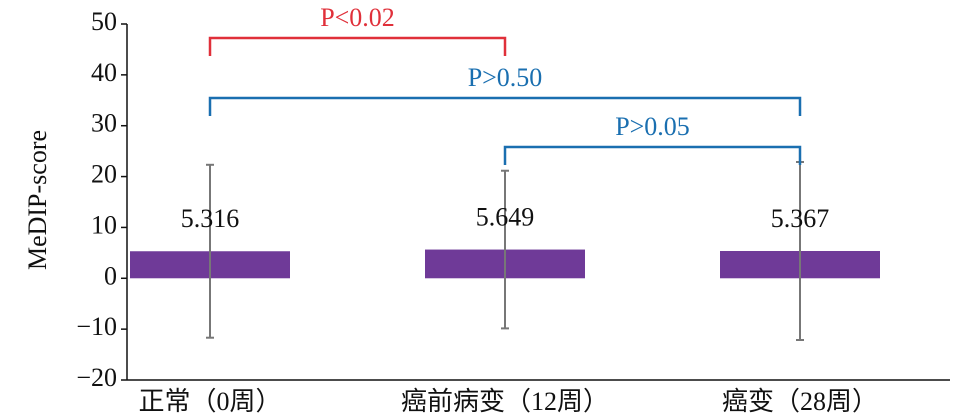  What do you see at coordinates (104, 72) in the screenshot?
I see `y-tick-label: 40` at bounding box center [104, 72].